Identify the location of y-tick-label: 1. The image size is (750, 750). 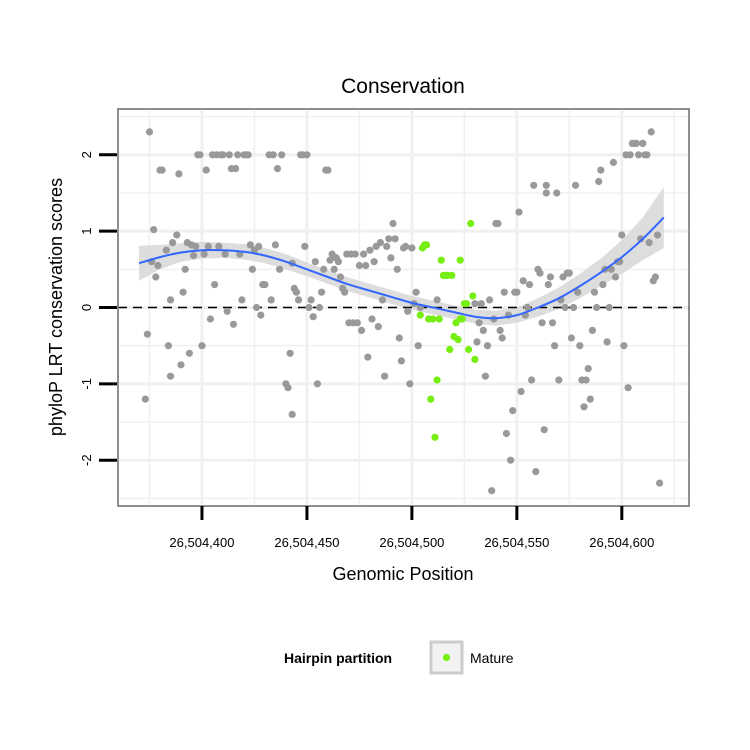
(86, 231).